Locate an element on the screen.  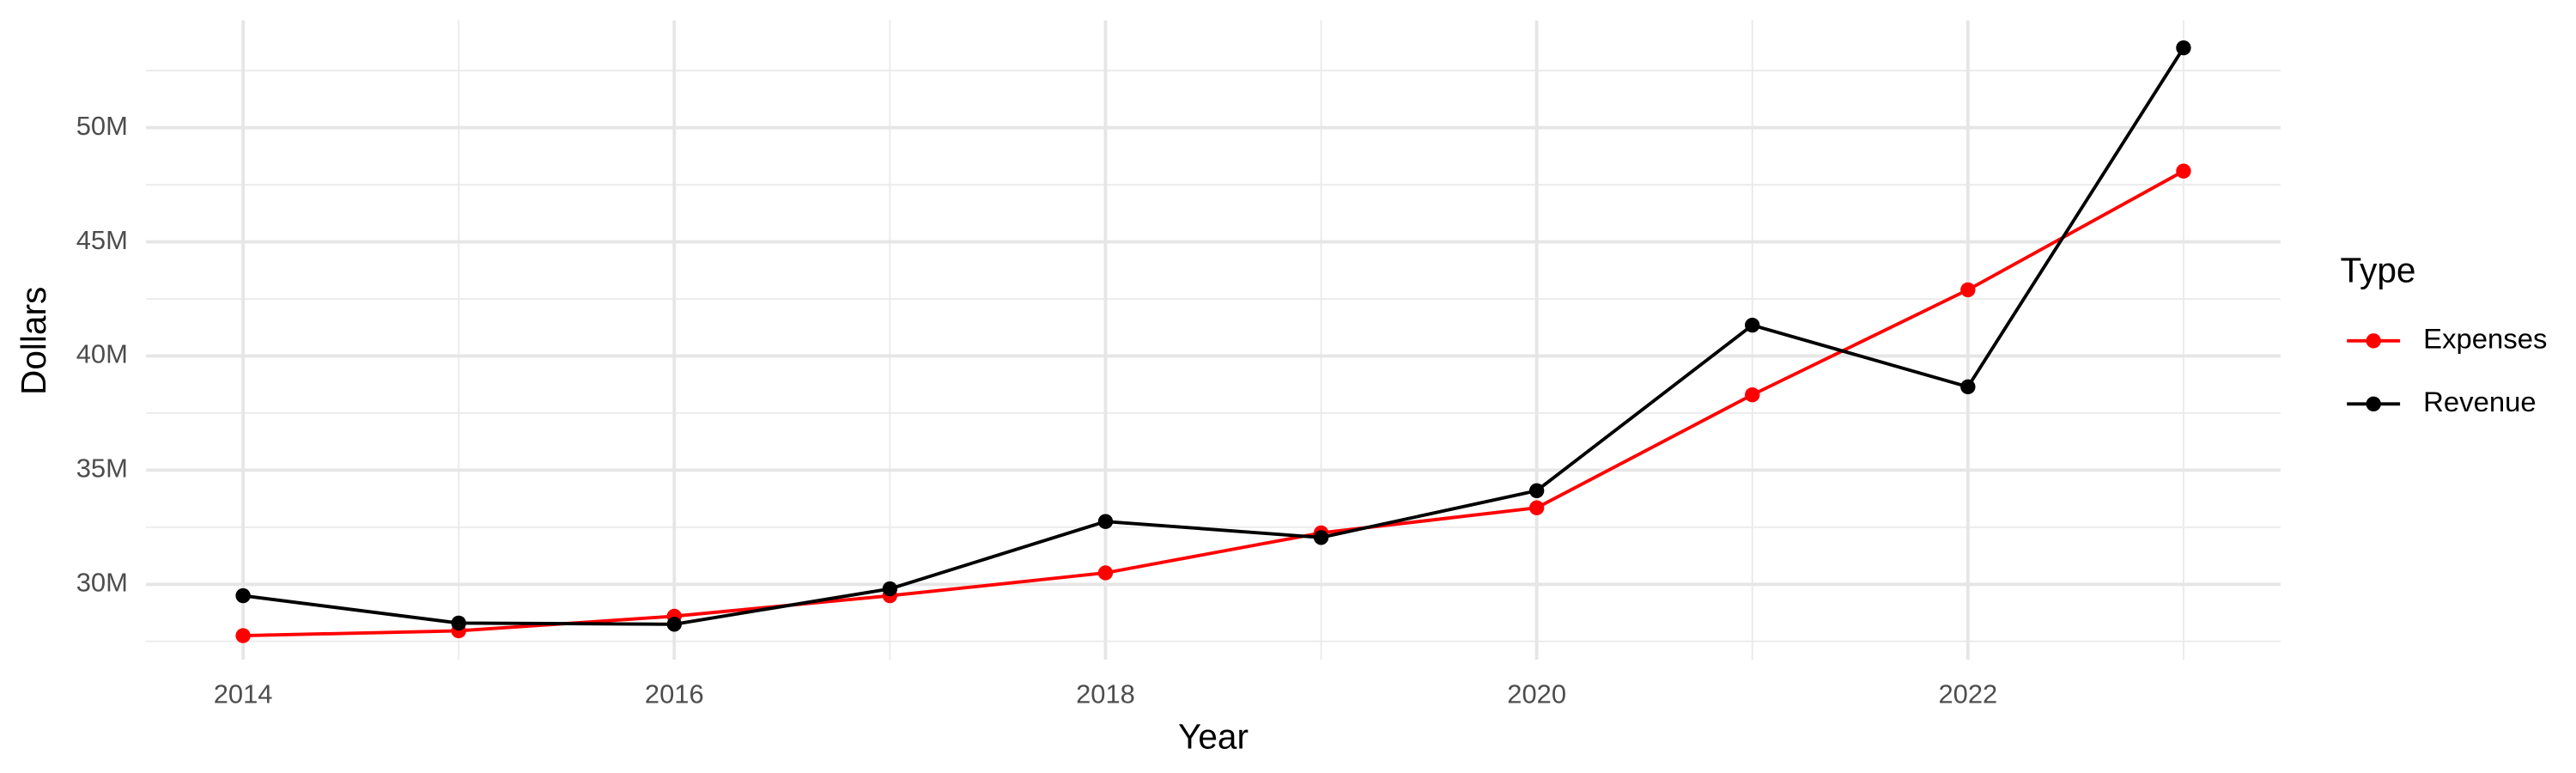
y-tick-label: 35M is located at coordinates (102, 468).